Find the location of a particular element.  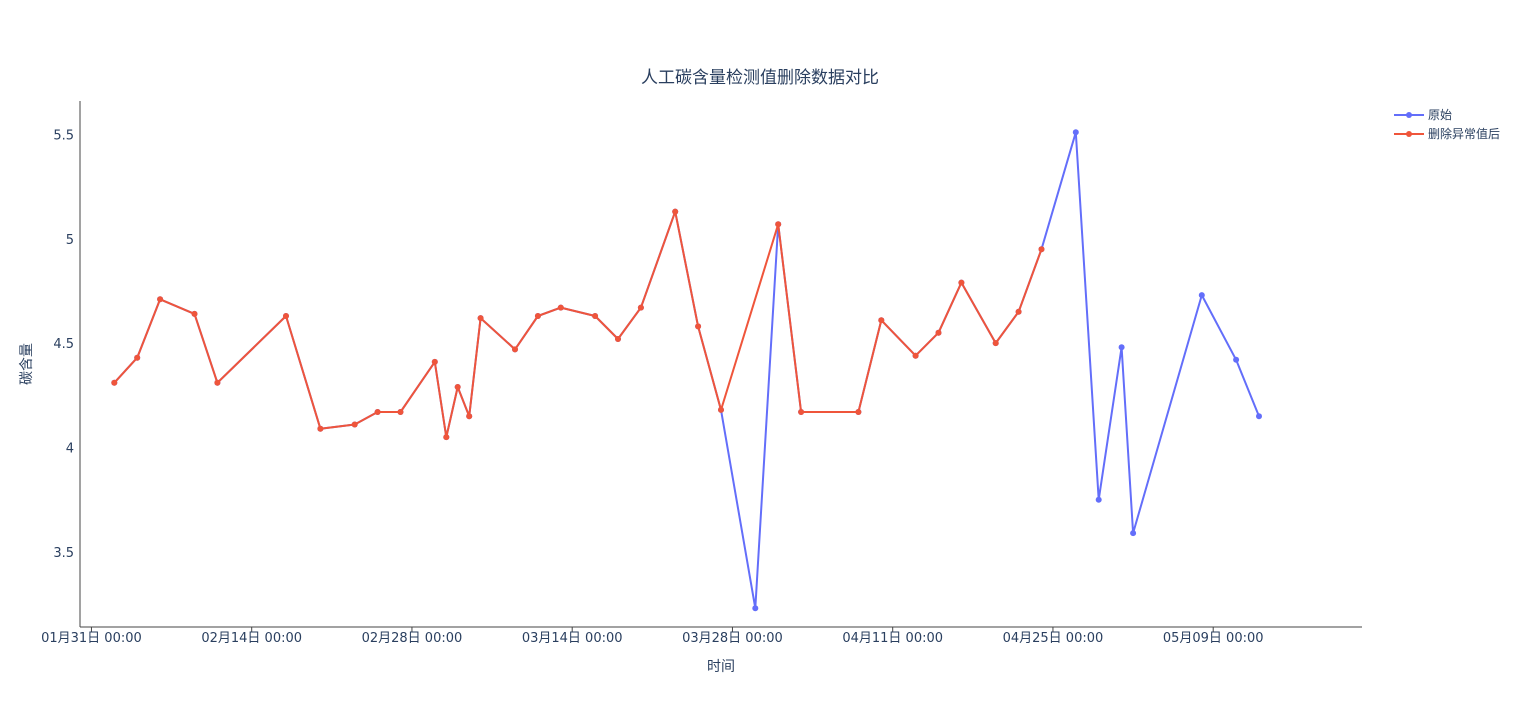

chart-title: 人工碳含量检测值删除数据对比 is located at coordinates (760, 78).